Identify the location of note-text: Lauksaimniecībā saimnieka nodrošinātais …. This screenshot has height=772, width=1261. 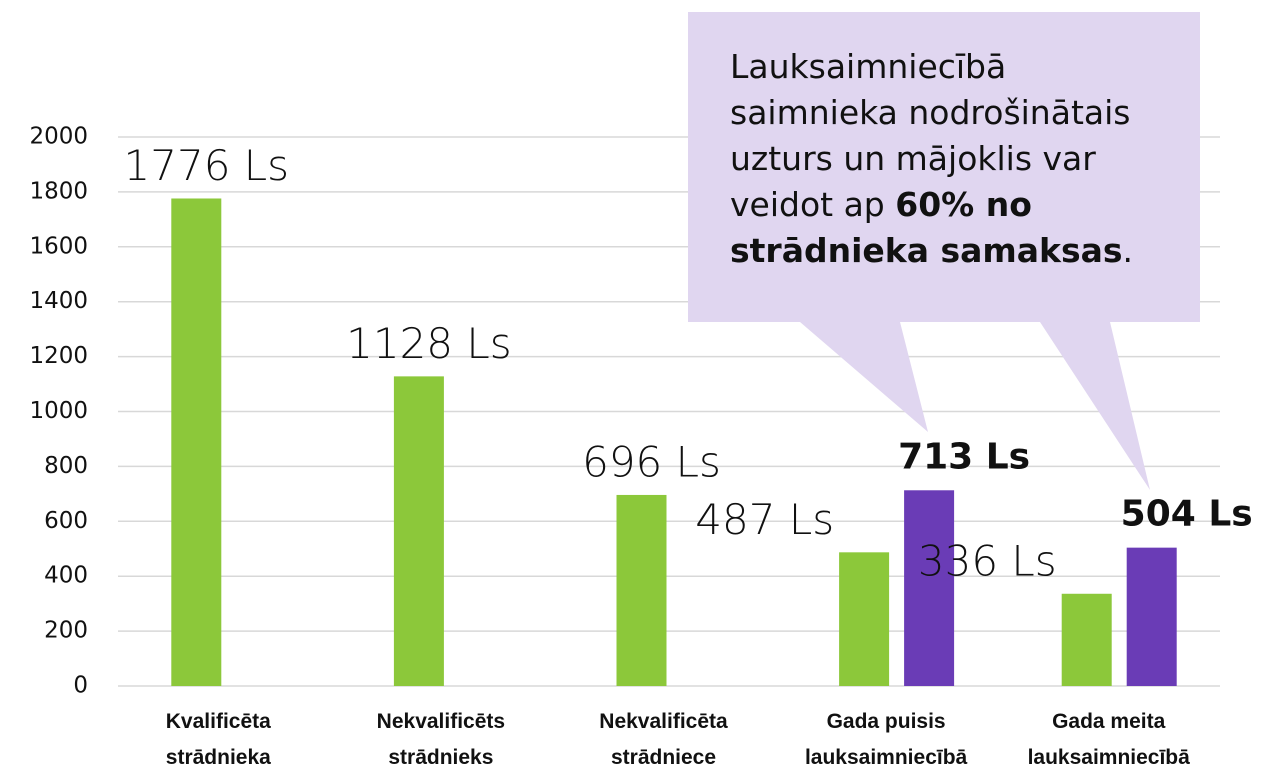
(930, 135).